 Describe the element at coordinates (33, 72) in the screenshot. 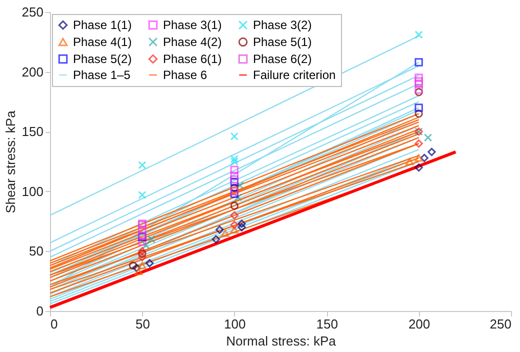

I see `y-tick-label: 200` at that location.